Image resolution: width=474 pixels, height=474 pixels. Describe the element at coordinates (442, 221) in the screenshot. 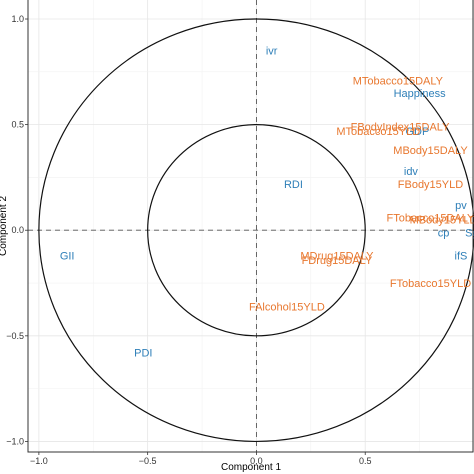

I see `point-label-mbody15yld: MBody15YLD` at that location.